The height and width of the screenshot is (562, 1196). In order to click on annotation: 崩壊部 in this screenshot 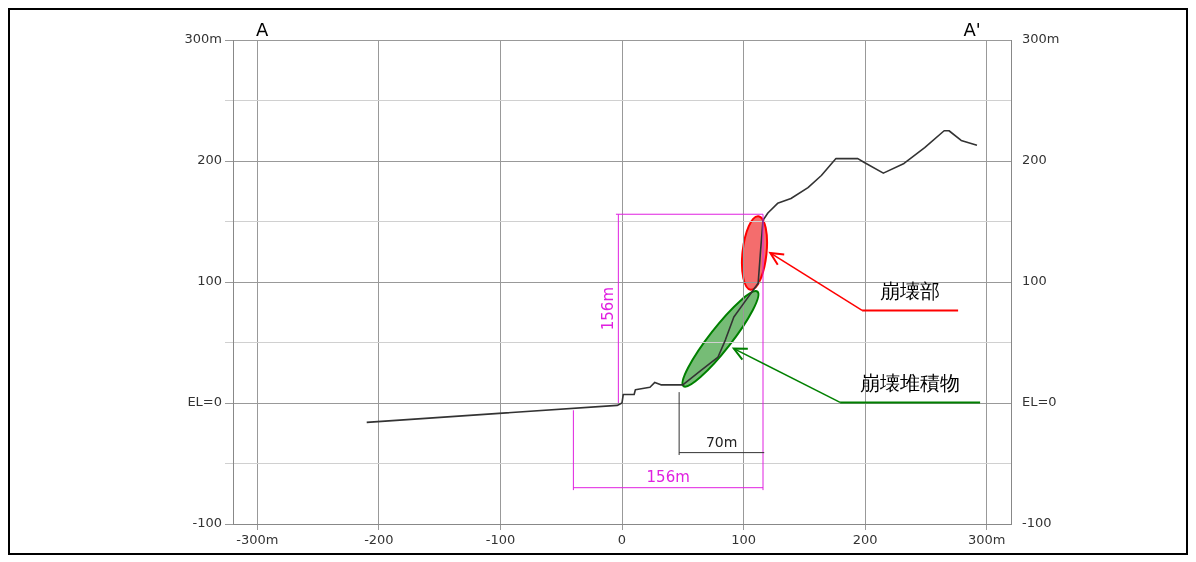, I will do `click(910, 291)`.